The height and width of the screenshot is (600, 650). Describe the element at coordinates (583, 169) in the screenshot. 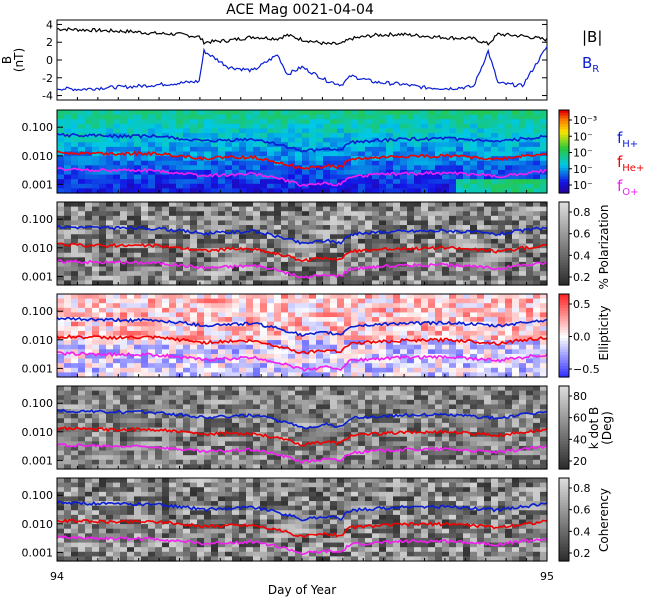

I see `colorbar-tick-label: 10⁻` at that location.